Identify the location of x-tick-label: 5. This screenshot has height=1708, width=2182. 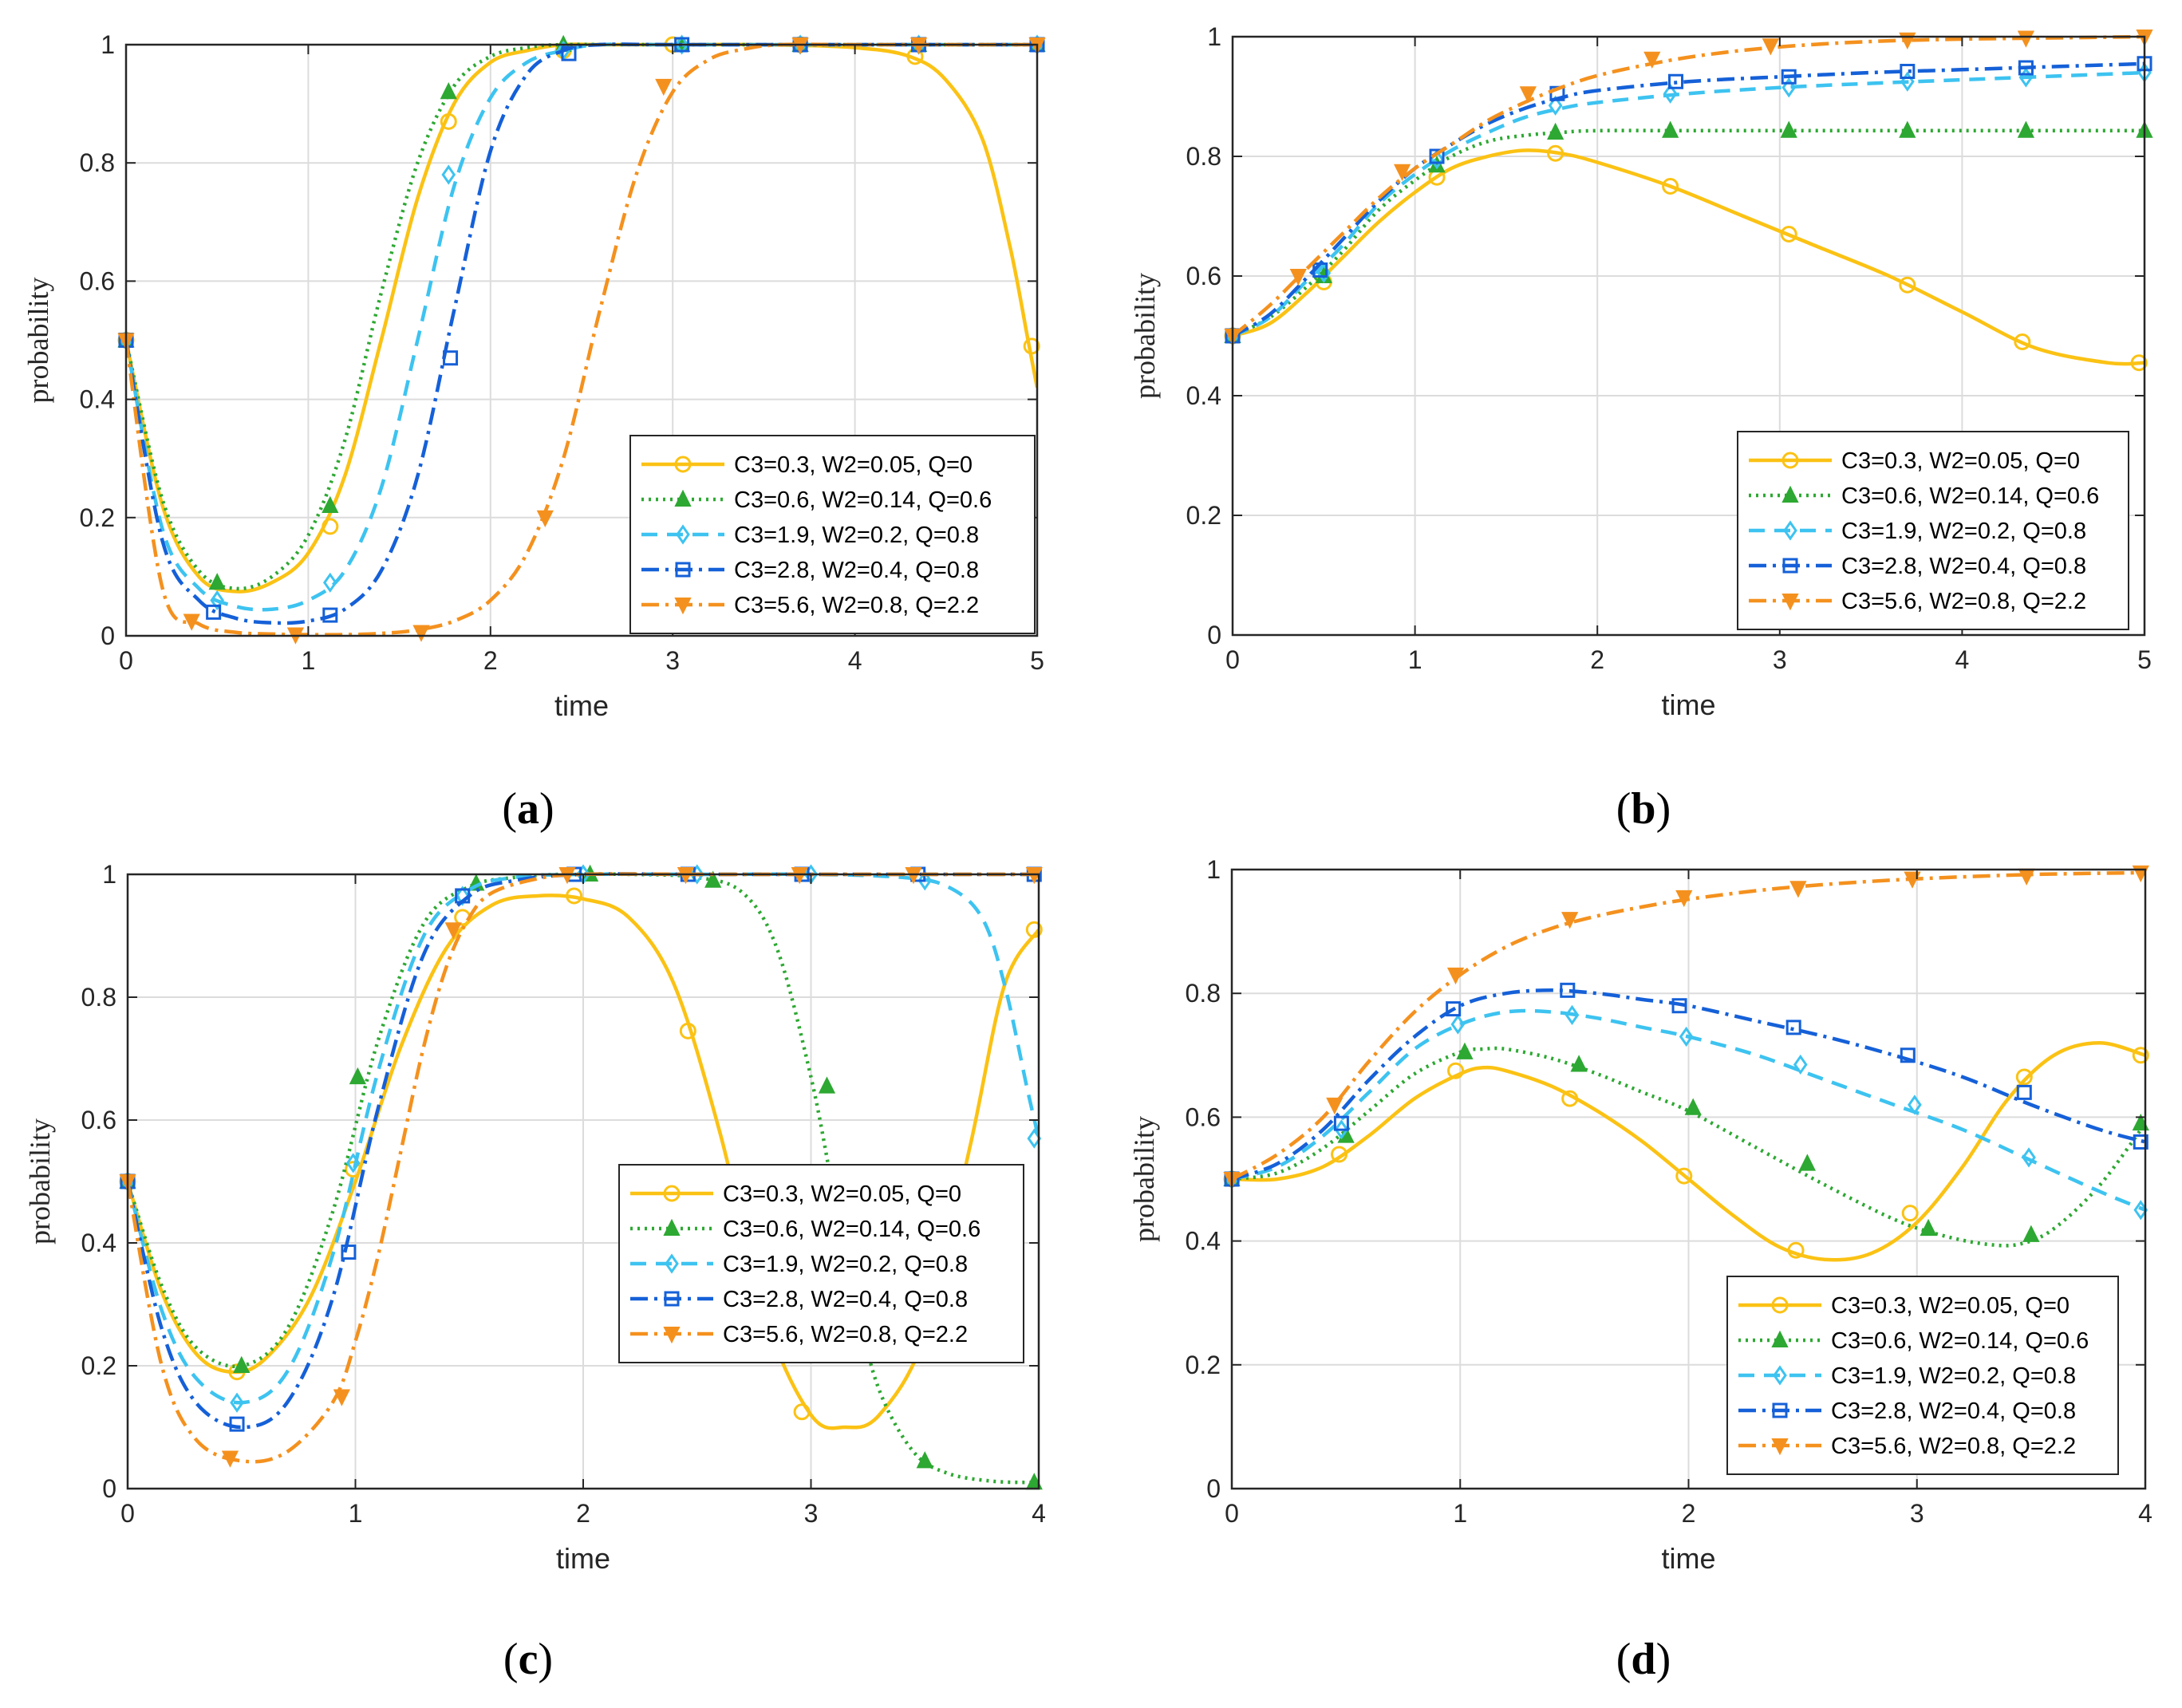
(2144, 659).